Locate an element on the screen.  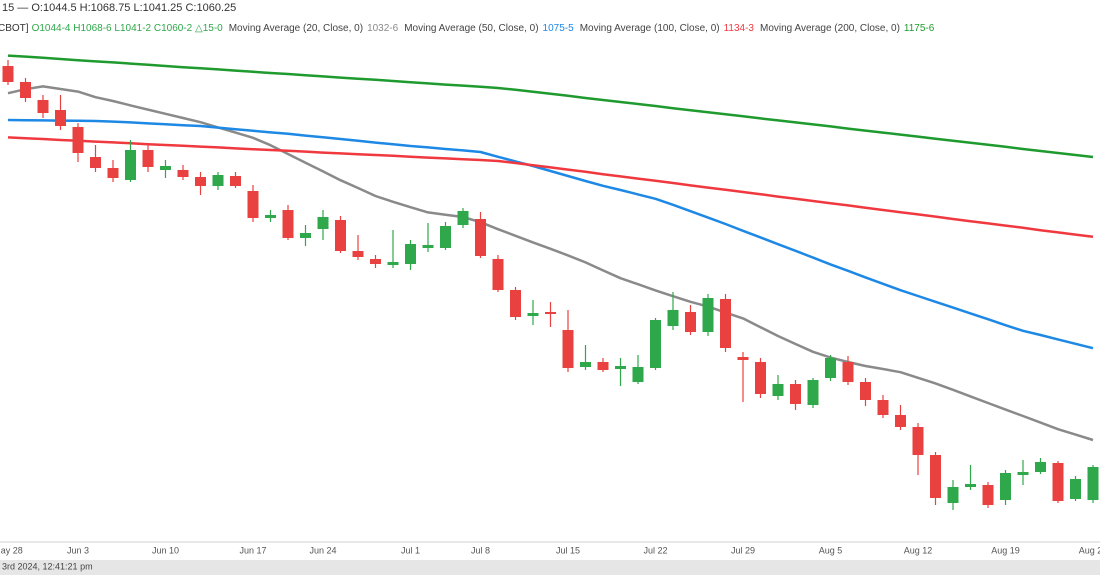
x-tick-label: Jun 24 is located at coordinates (322, 550).